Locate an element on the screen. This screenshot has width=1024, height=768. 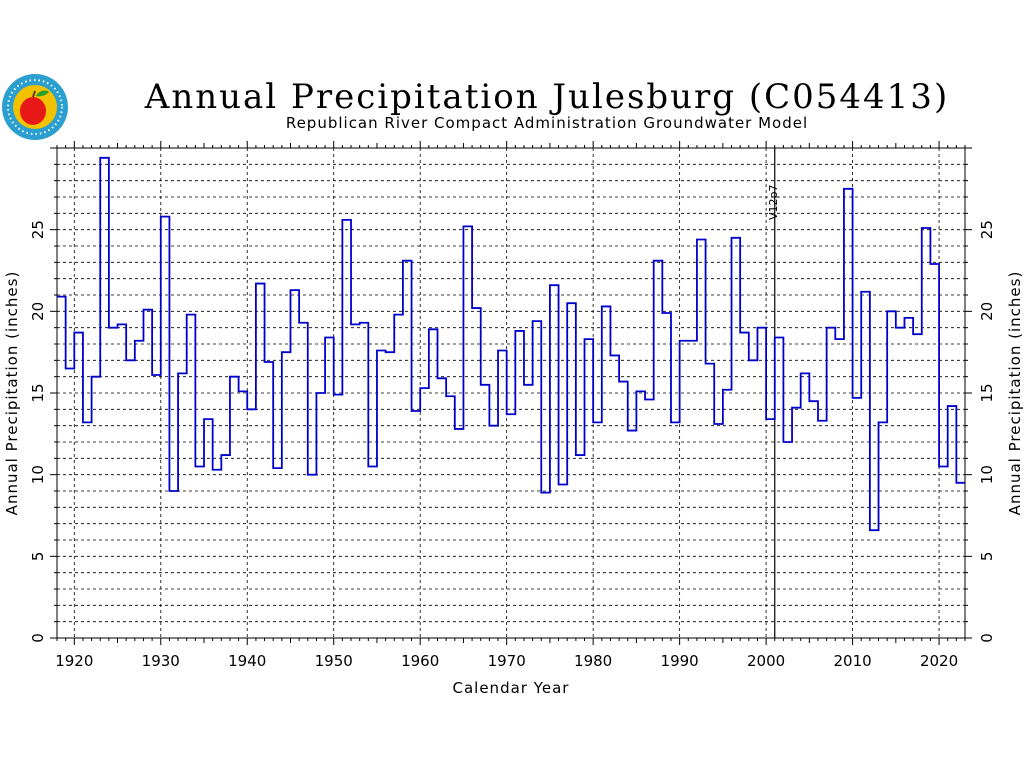
y-axis-label-left: Annual Precipitation (inches) is located at coordinates (12, 393).